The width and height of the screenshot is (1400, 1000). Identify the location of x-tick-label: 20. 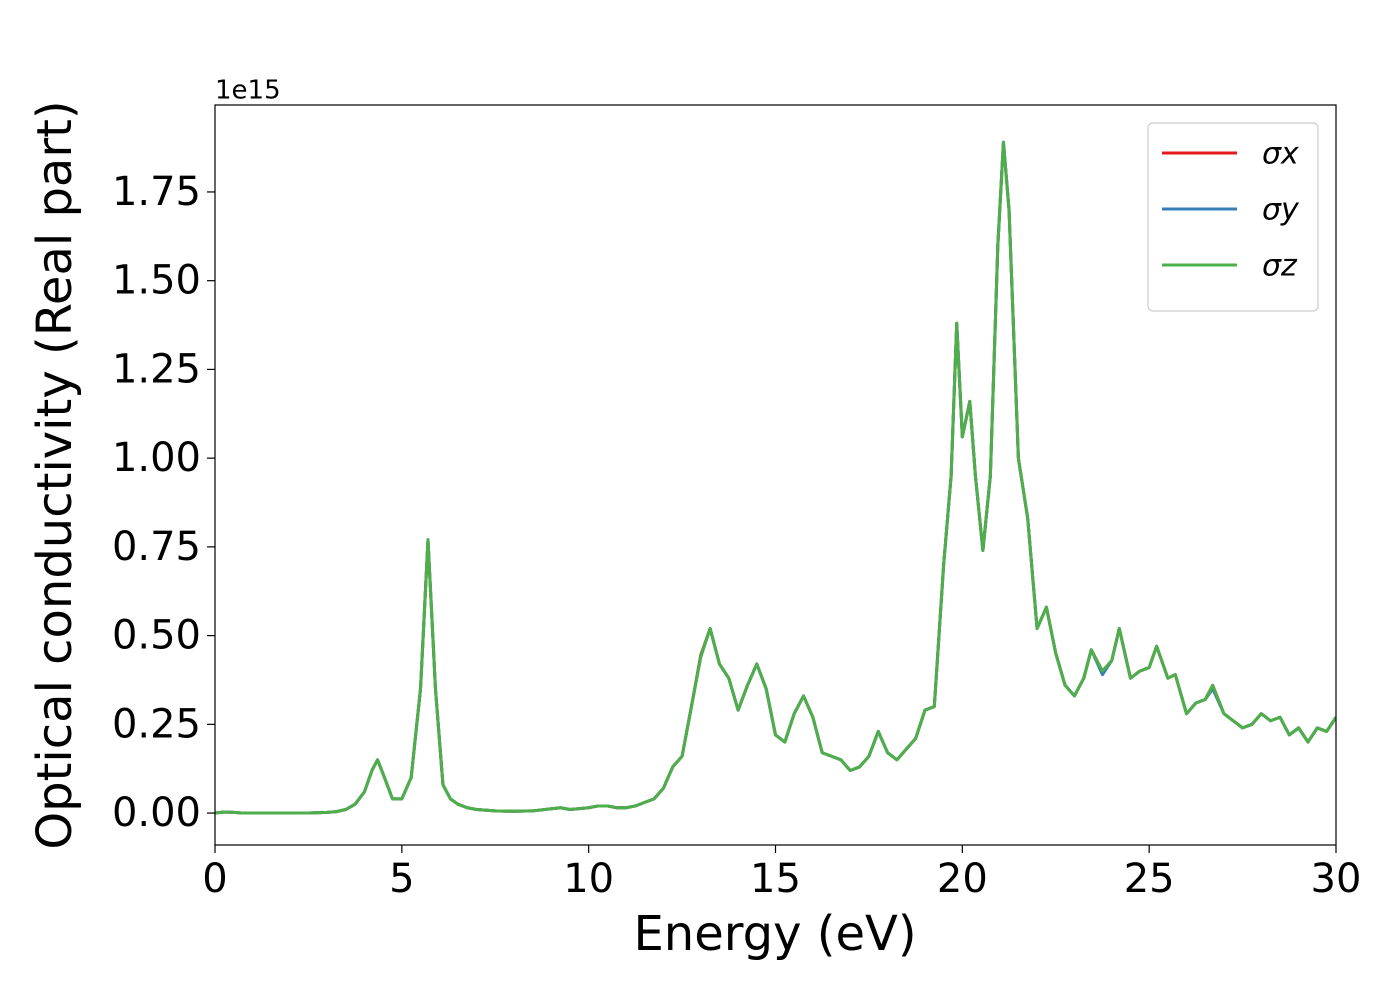
(962, 879).